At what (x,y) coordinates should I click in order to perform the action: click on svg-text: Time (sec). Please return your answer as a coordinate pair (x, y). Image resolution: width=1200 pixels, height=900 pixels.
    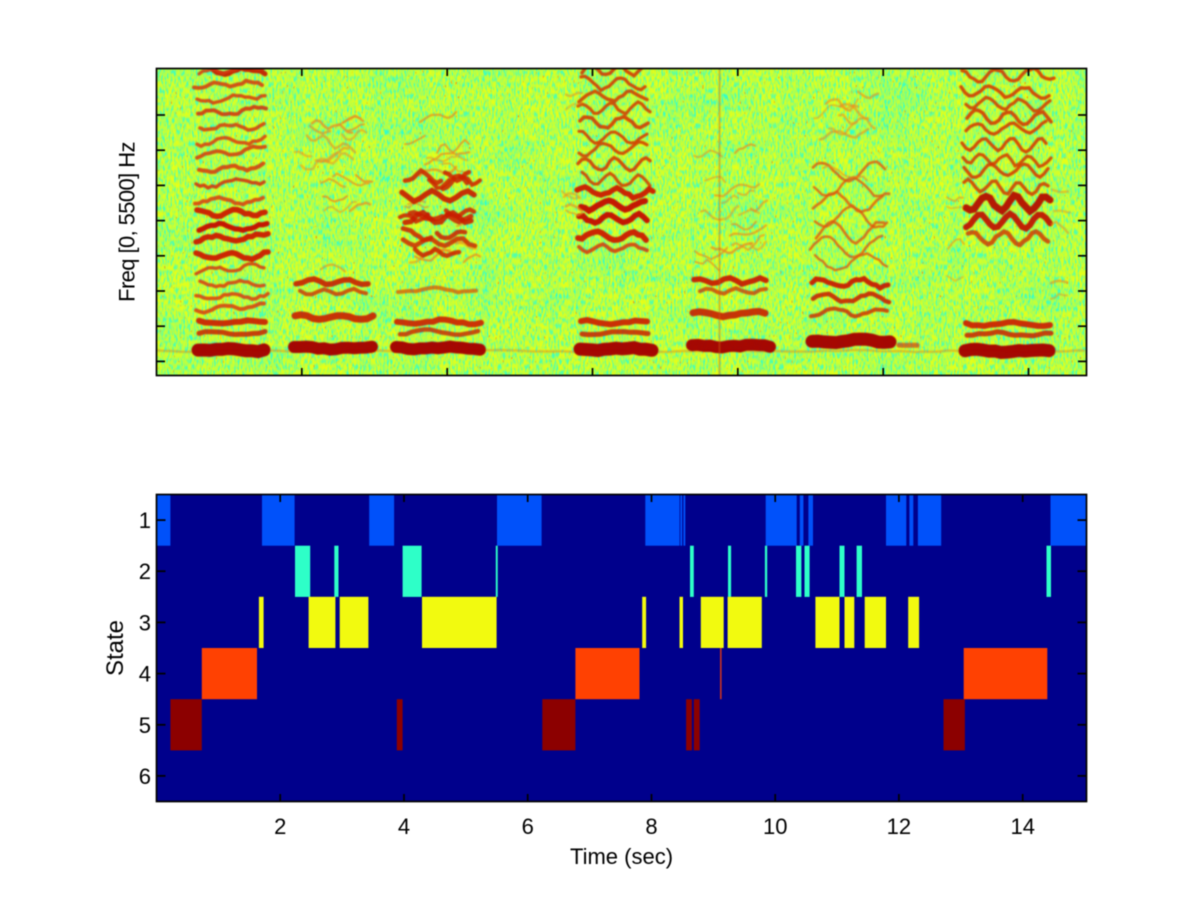
    Looking at the image, I should click on (621, 856).